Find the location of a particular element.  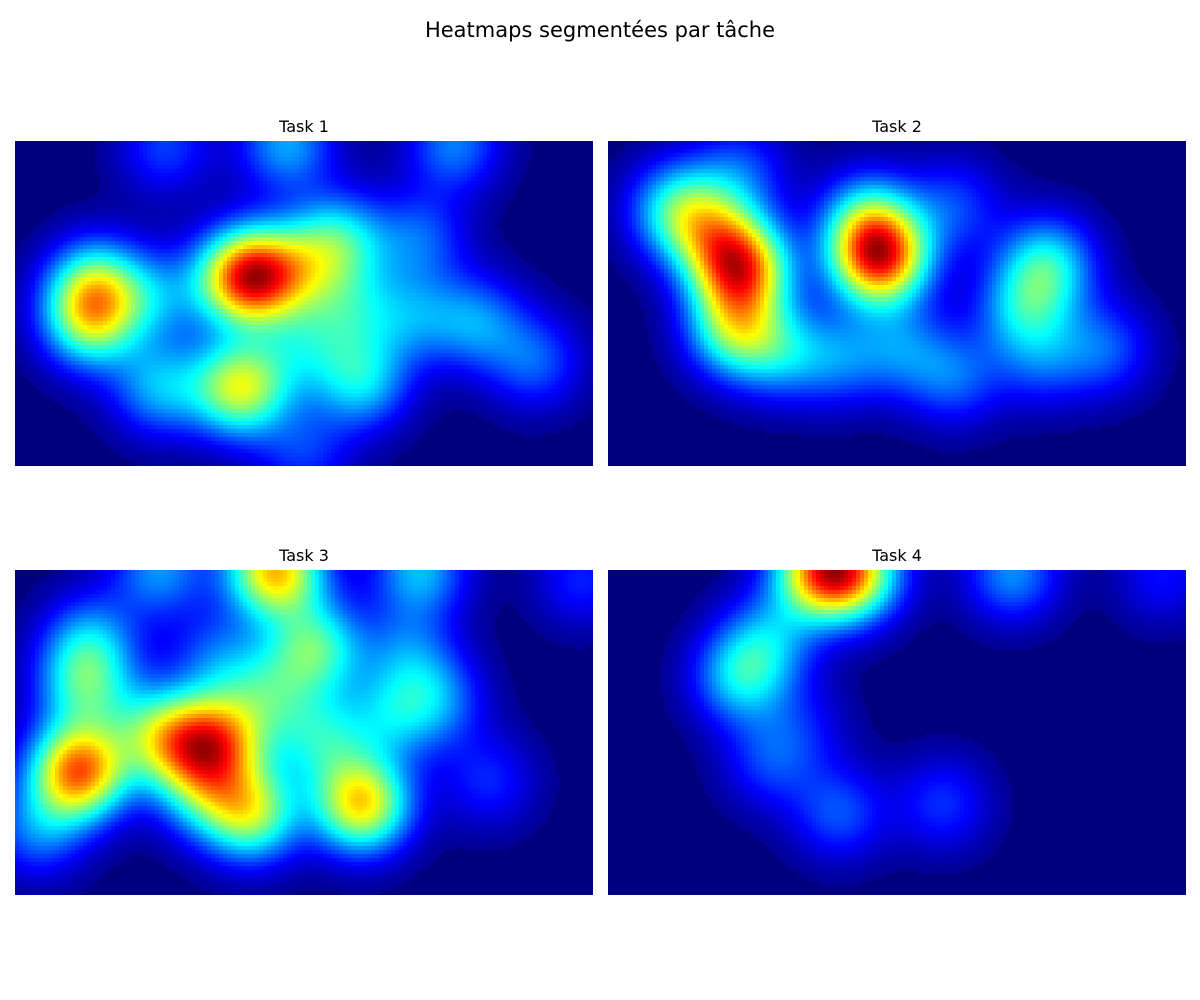

heatmap-title-2: Task 2 is located at coordinates (897, 126).